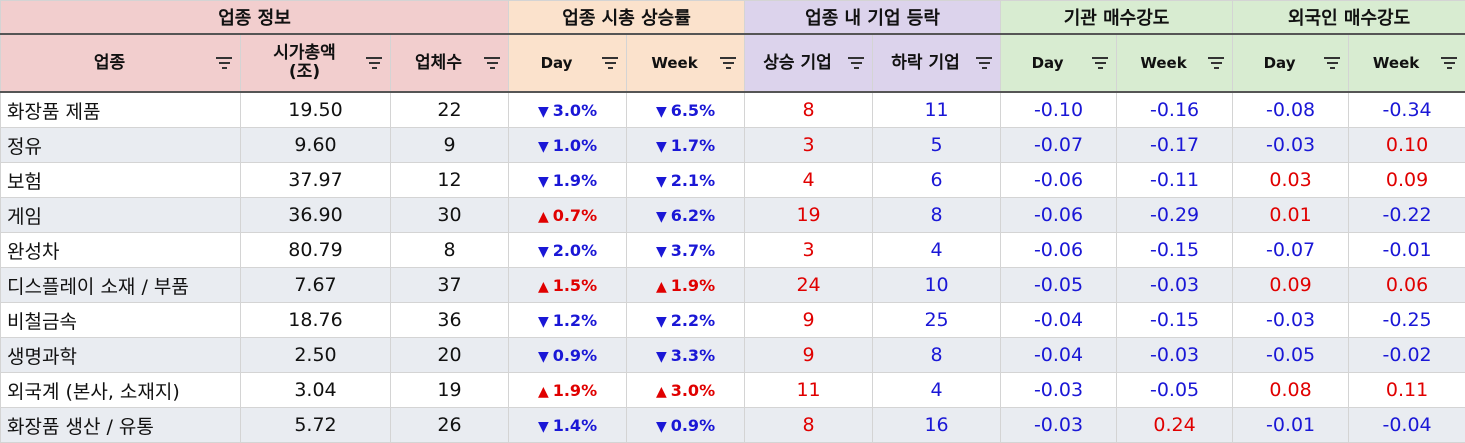  I want to click on percent-value: 6.2%, so click(693, 215).